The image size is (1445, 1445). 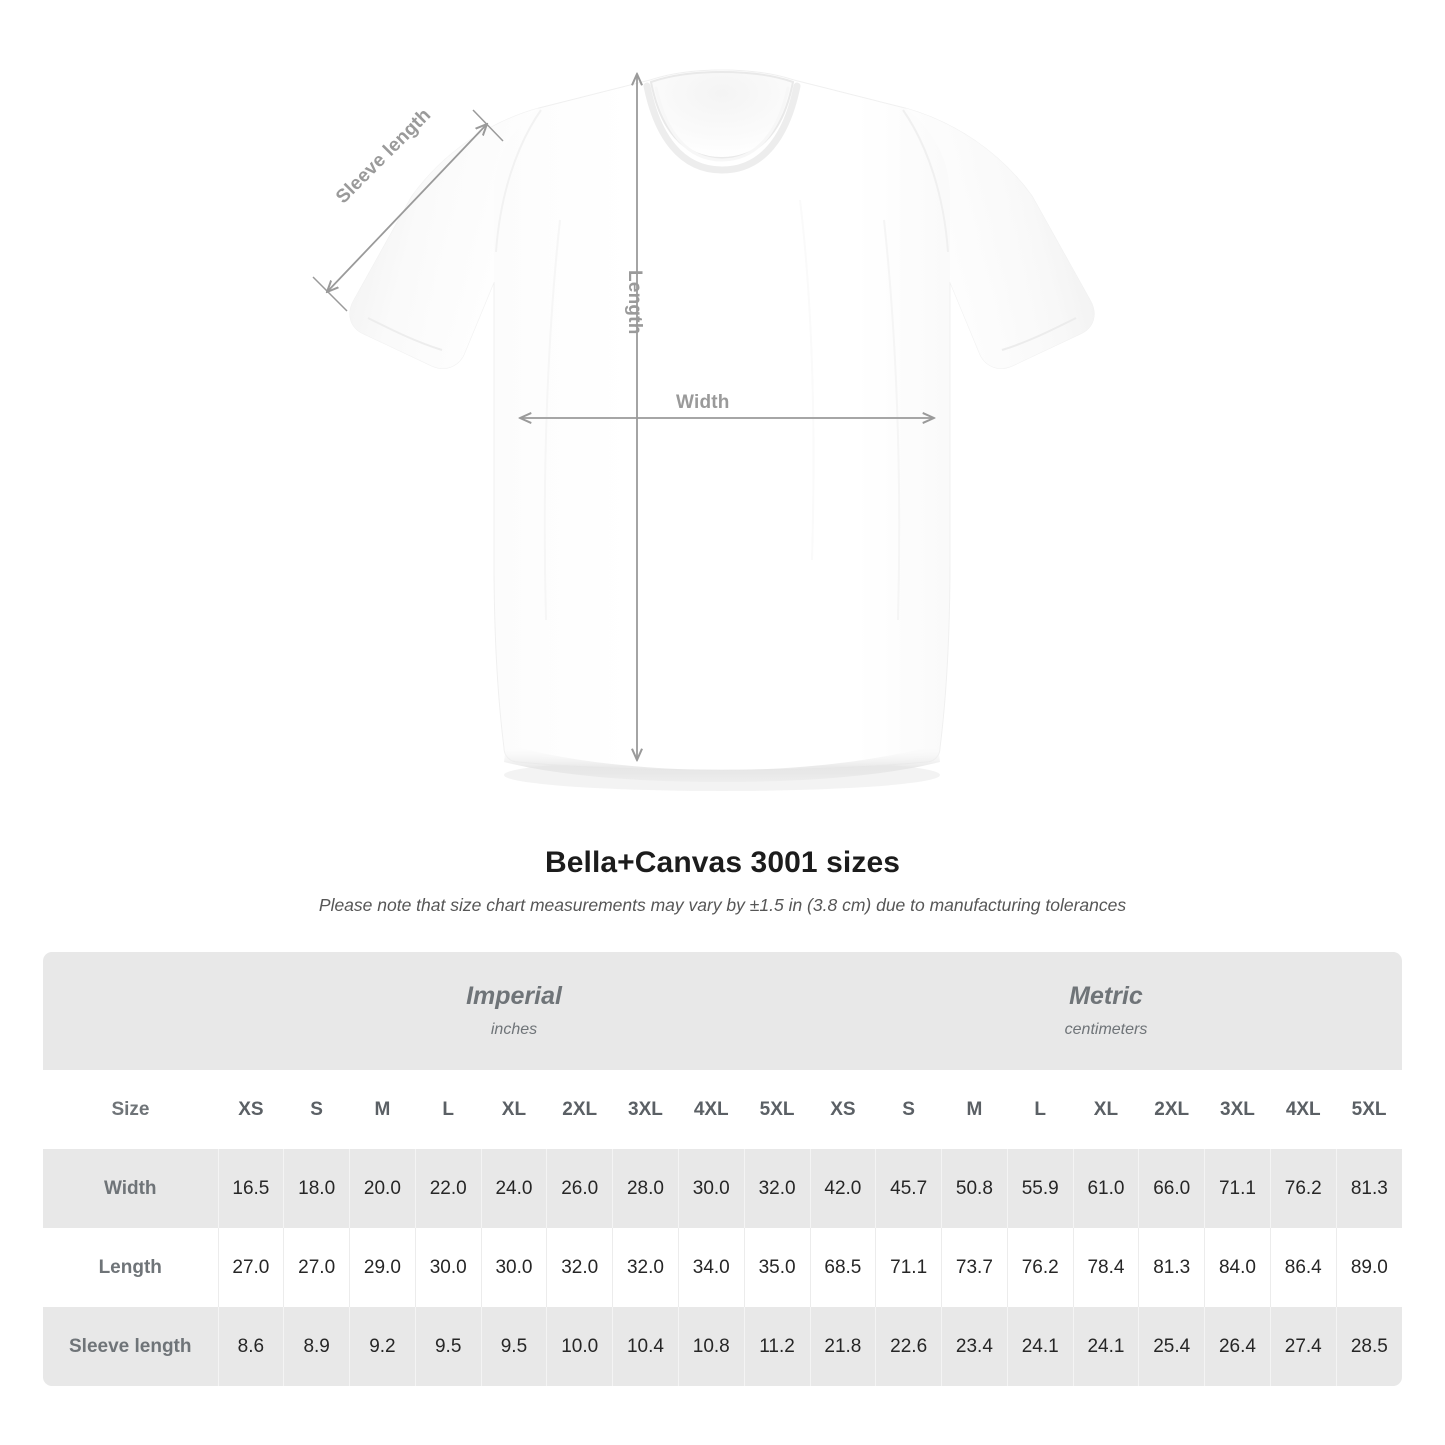 I want to click on unit-group-name: Metric, so click(x=1106, y=995).